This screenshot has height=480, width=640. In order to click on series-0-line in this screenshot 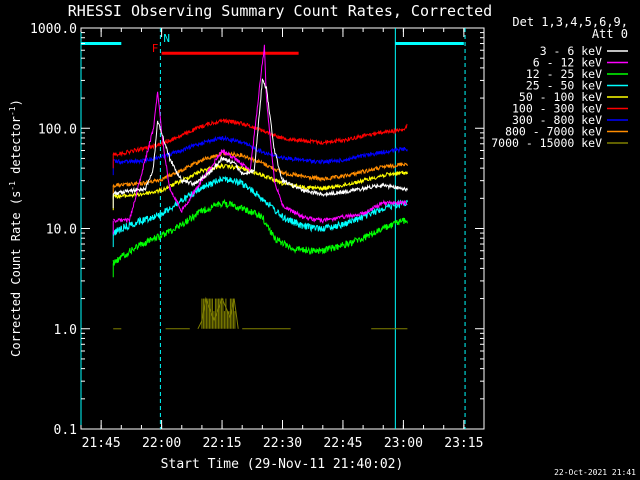, I will do `click(260, 138)`.